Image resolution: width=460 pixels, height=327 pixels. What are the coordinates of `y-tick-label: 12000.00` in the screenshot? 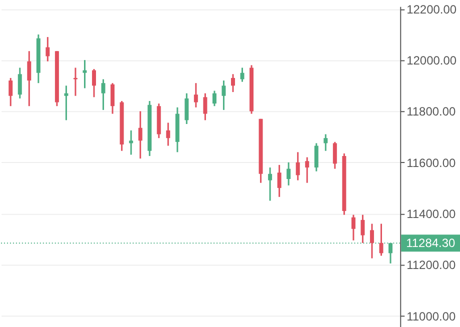 It's located at (431, 61).